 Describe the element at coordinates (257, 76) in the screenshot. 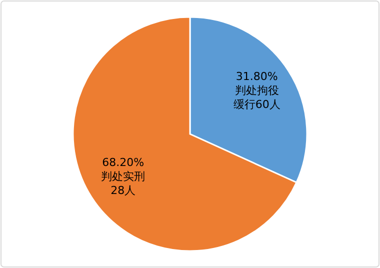

I see `data-label: 31.80%` at that location.